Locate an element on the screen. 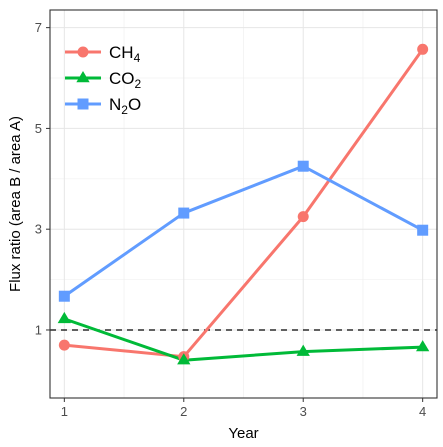  legend-item-co2: CO2 is located at coordinates (103, 80).